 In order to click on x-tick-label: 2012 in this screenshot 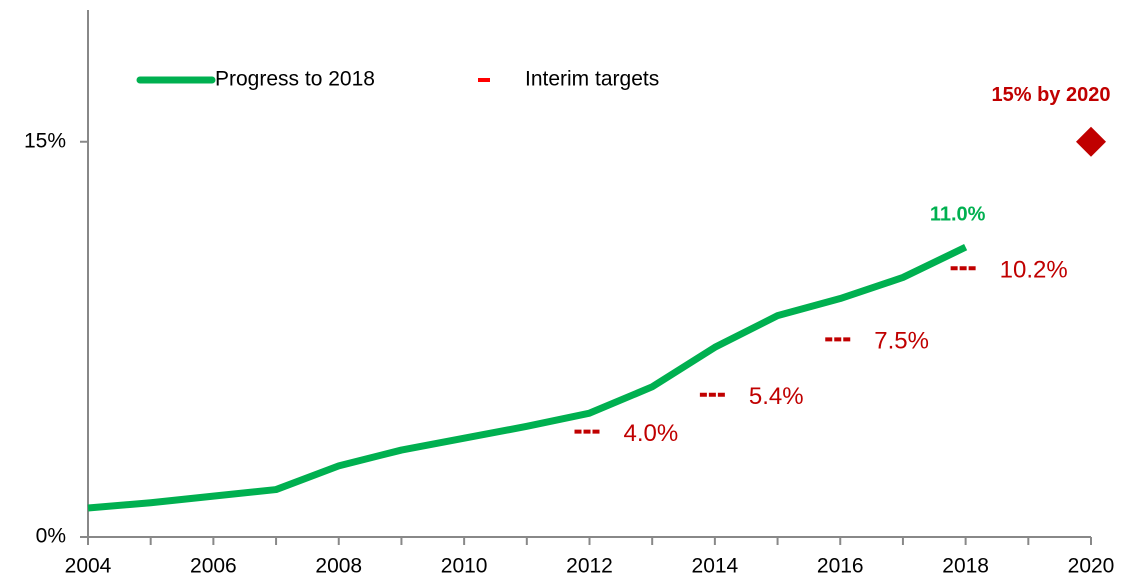, I will do `click(589, 566)`.